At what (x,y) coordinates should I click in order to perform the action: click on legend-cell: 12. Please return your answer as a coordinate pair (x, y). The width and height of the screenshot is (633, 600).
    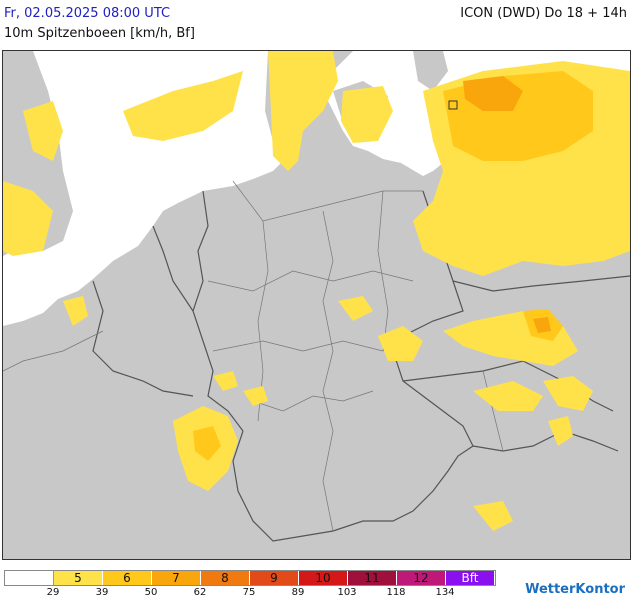
    Looking at the image, I should click on (421, 578).